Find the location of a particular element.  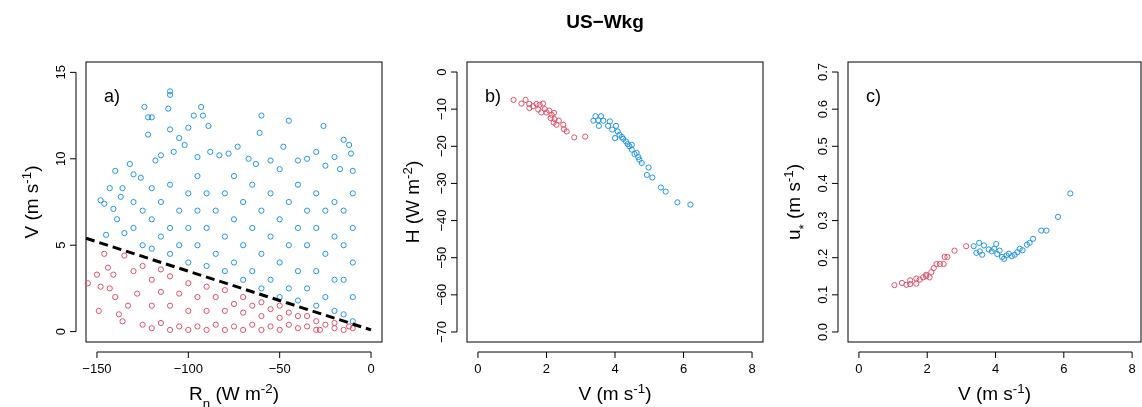

y-tick-label: −40 is located at coordinates (441, 220).